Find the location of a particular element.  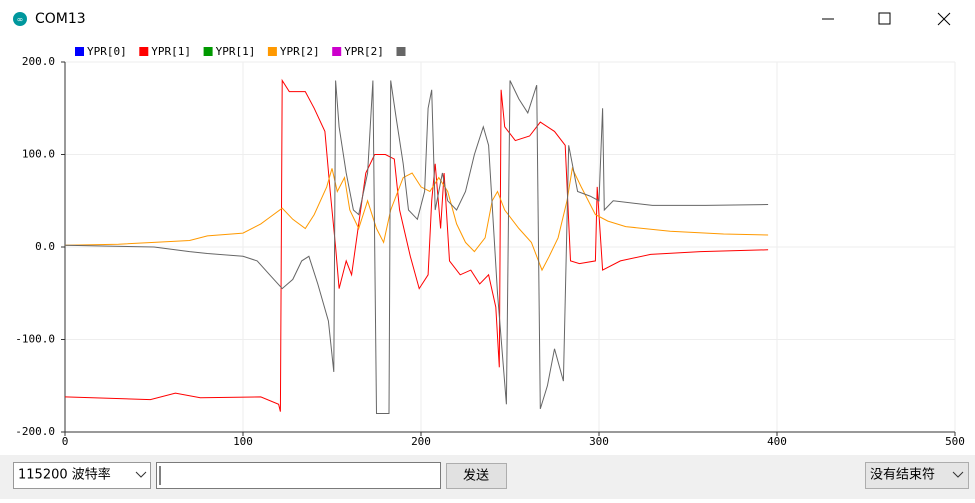

app-icon-glyph: ∞ is located at coordinates (20, 19).